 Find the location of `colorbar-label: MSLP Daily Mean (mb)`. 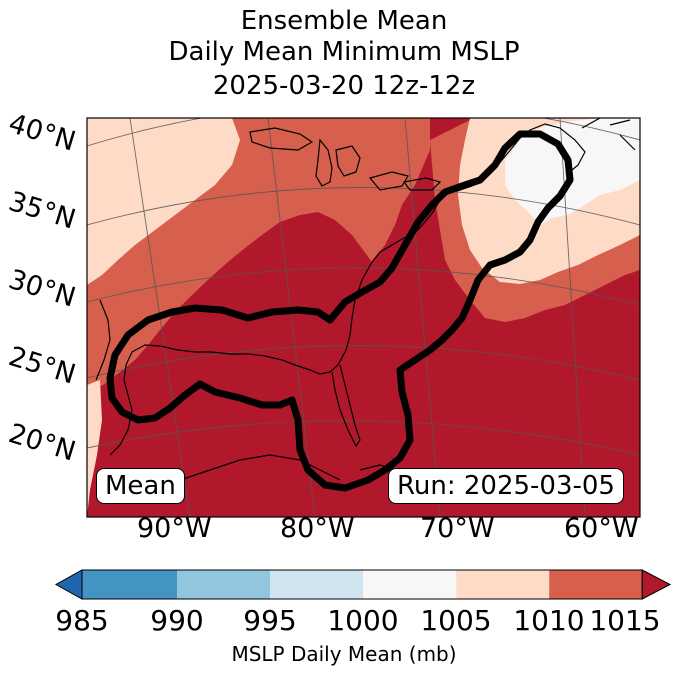

colorbar-label: MSLP Daily Mean (mb) is located at coordinates (344, 654).